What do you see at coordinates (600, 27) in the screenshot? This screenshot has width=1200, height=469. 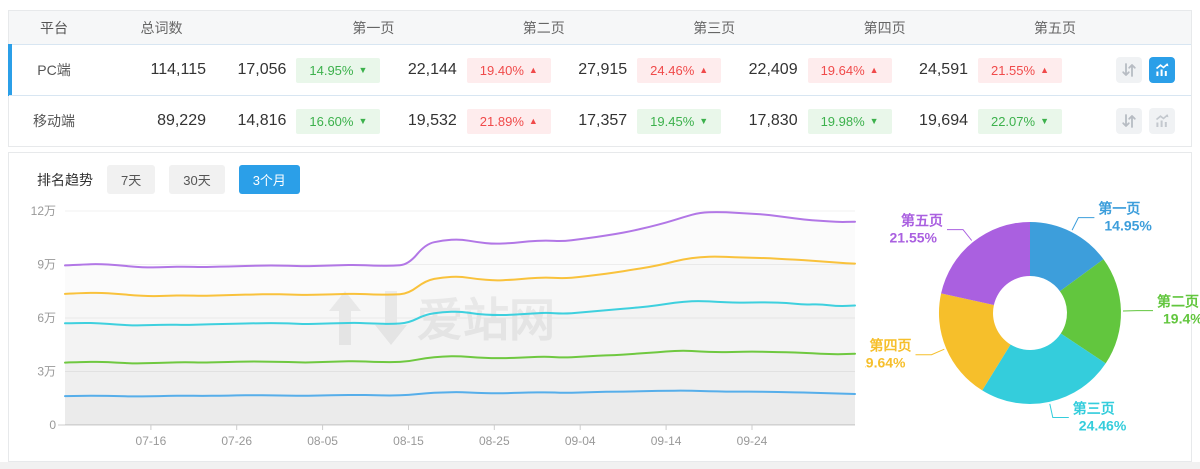 I see `table-header: 平台 总词数 第一页 第二页 第三页 第四页 第五页` at bounding box center [600, 27].